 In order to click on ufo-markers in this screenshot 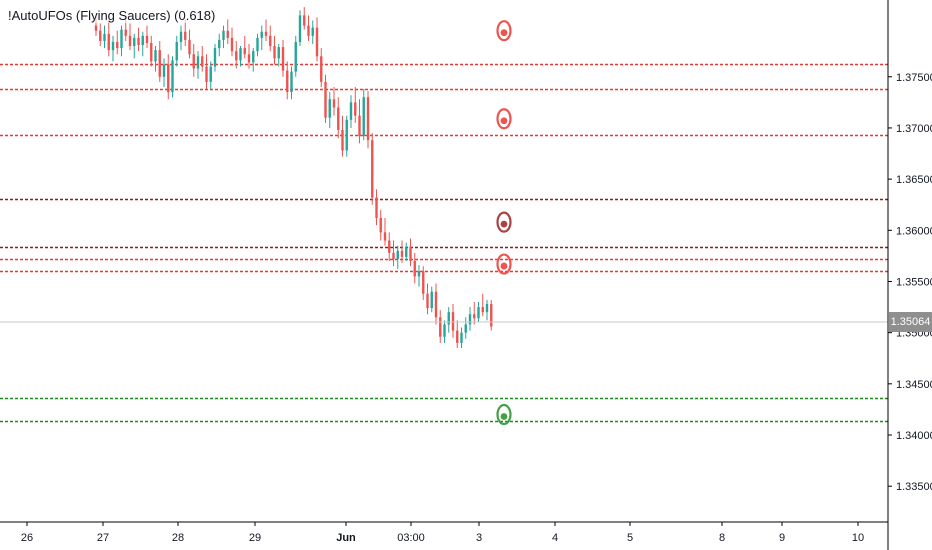, I will do `click(504, 223)`.